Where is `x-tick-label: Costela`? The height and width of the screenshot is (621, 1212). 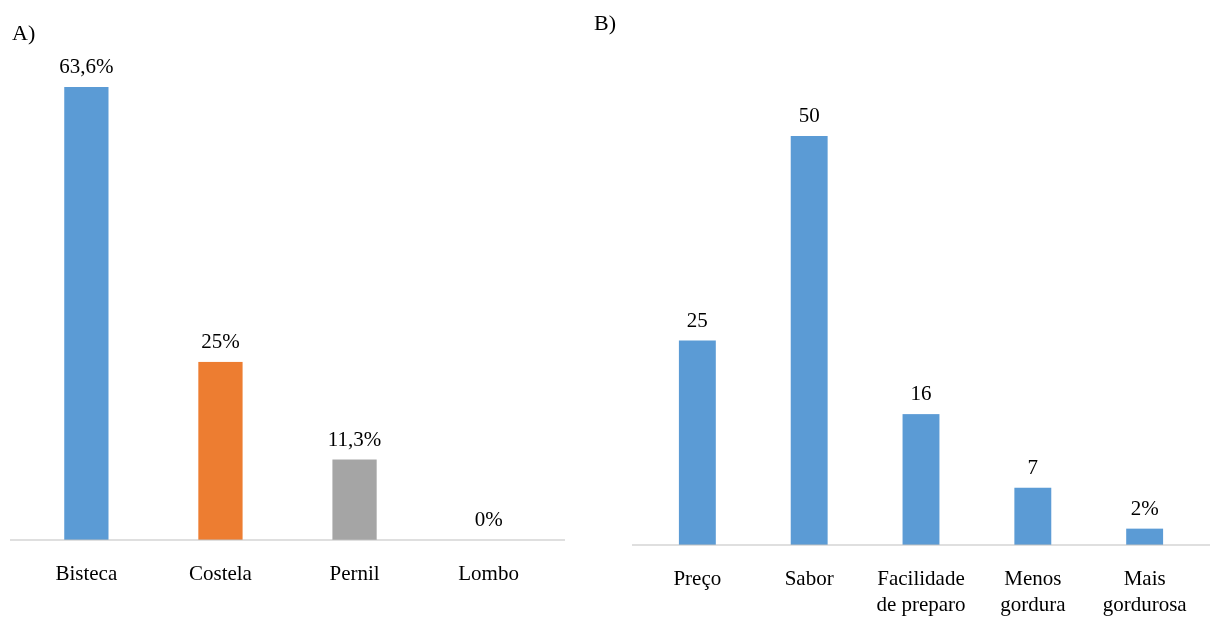 x-tick-label: Costela is located at coordinates (220, 573).